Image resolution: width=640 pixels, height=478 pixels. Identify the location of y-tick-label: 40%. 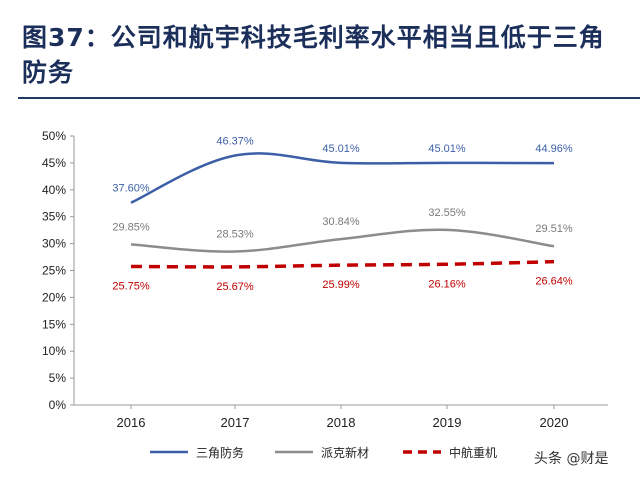
(54, 190).